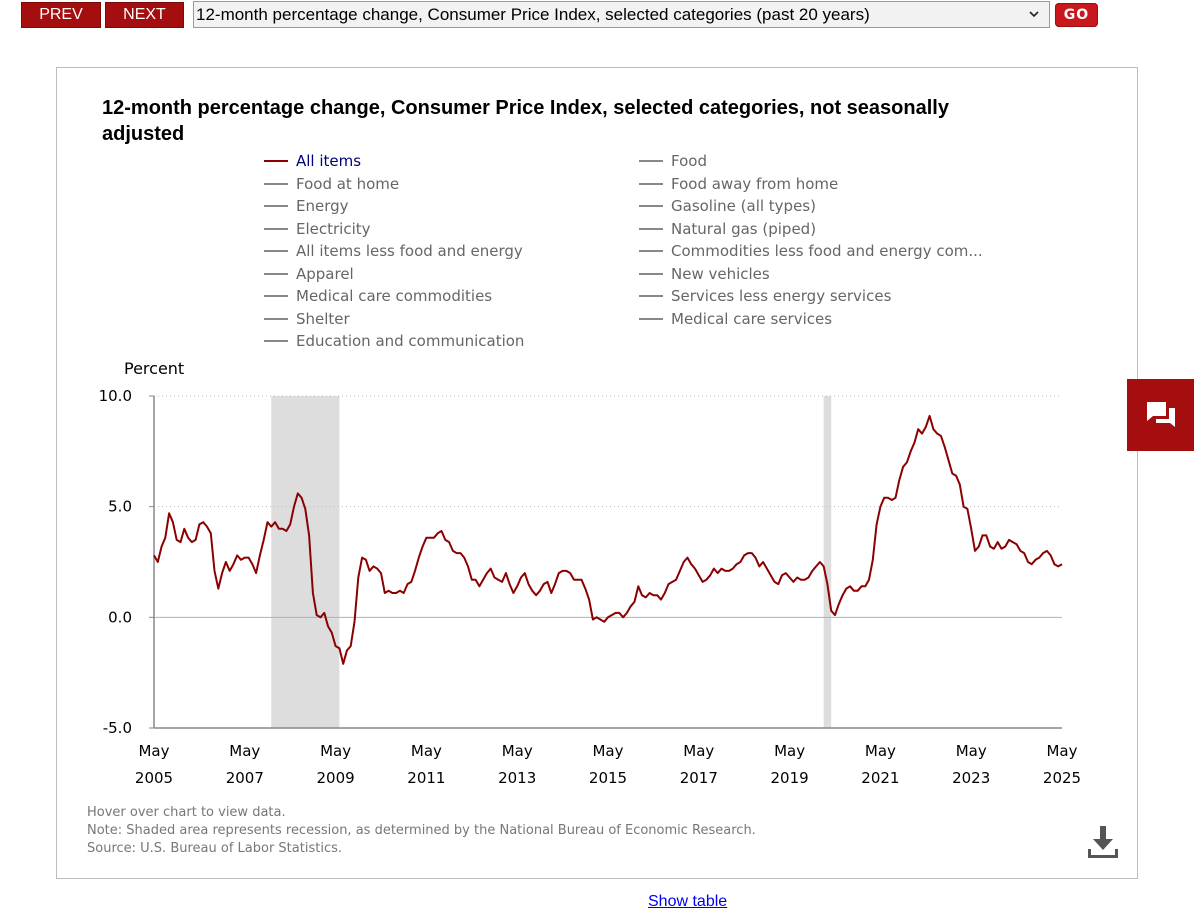 The height and width of the screenshot is (911, 1194). I want to click on x-tick-year: 2023, so click(971, 778).